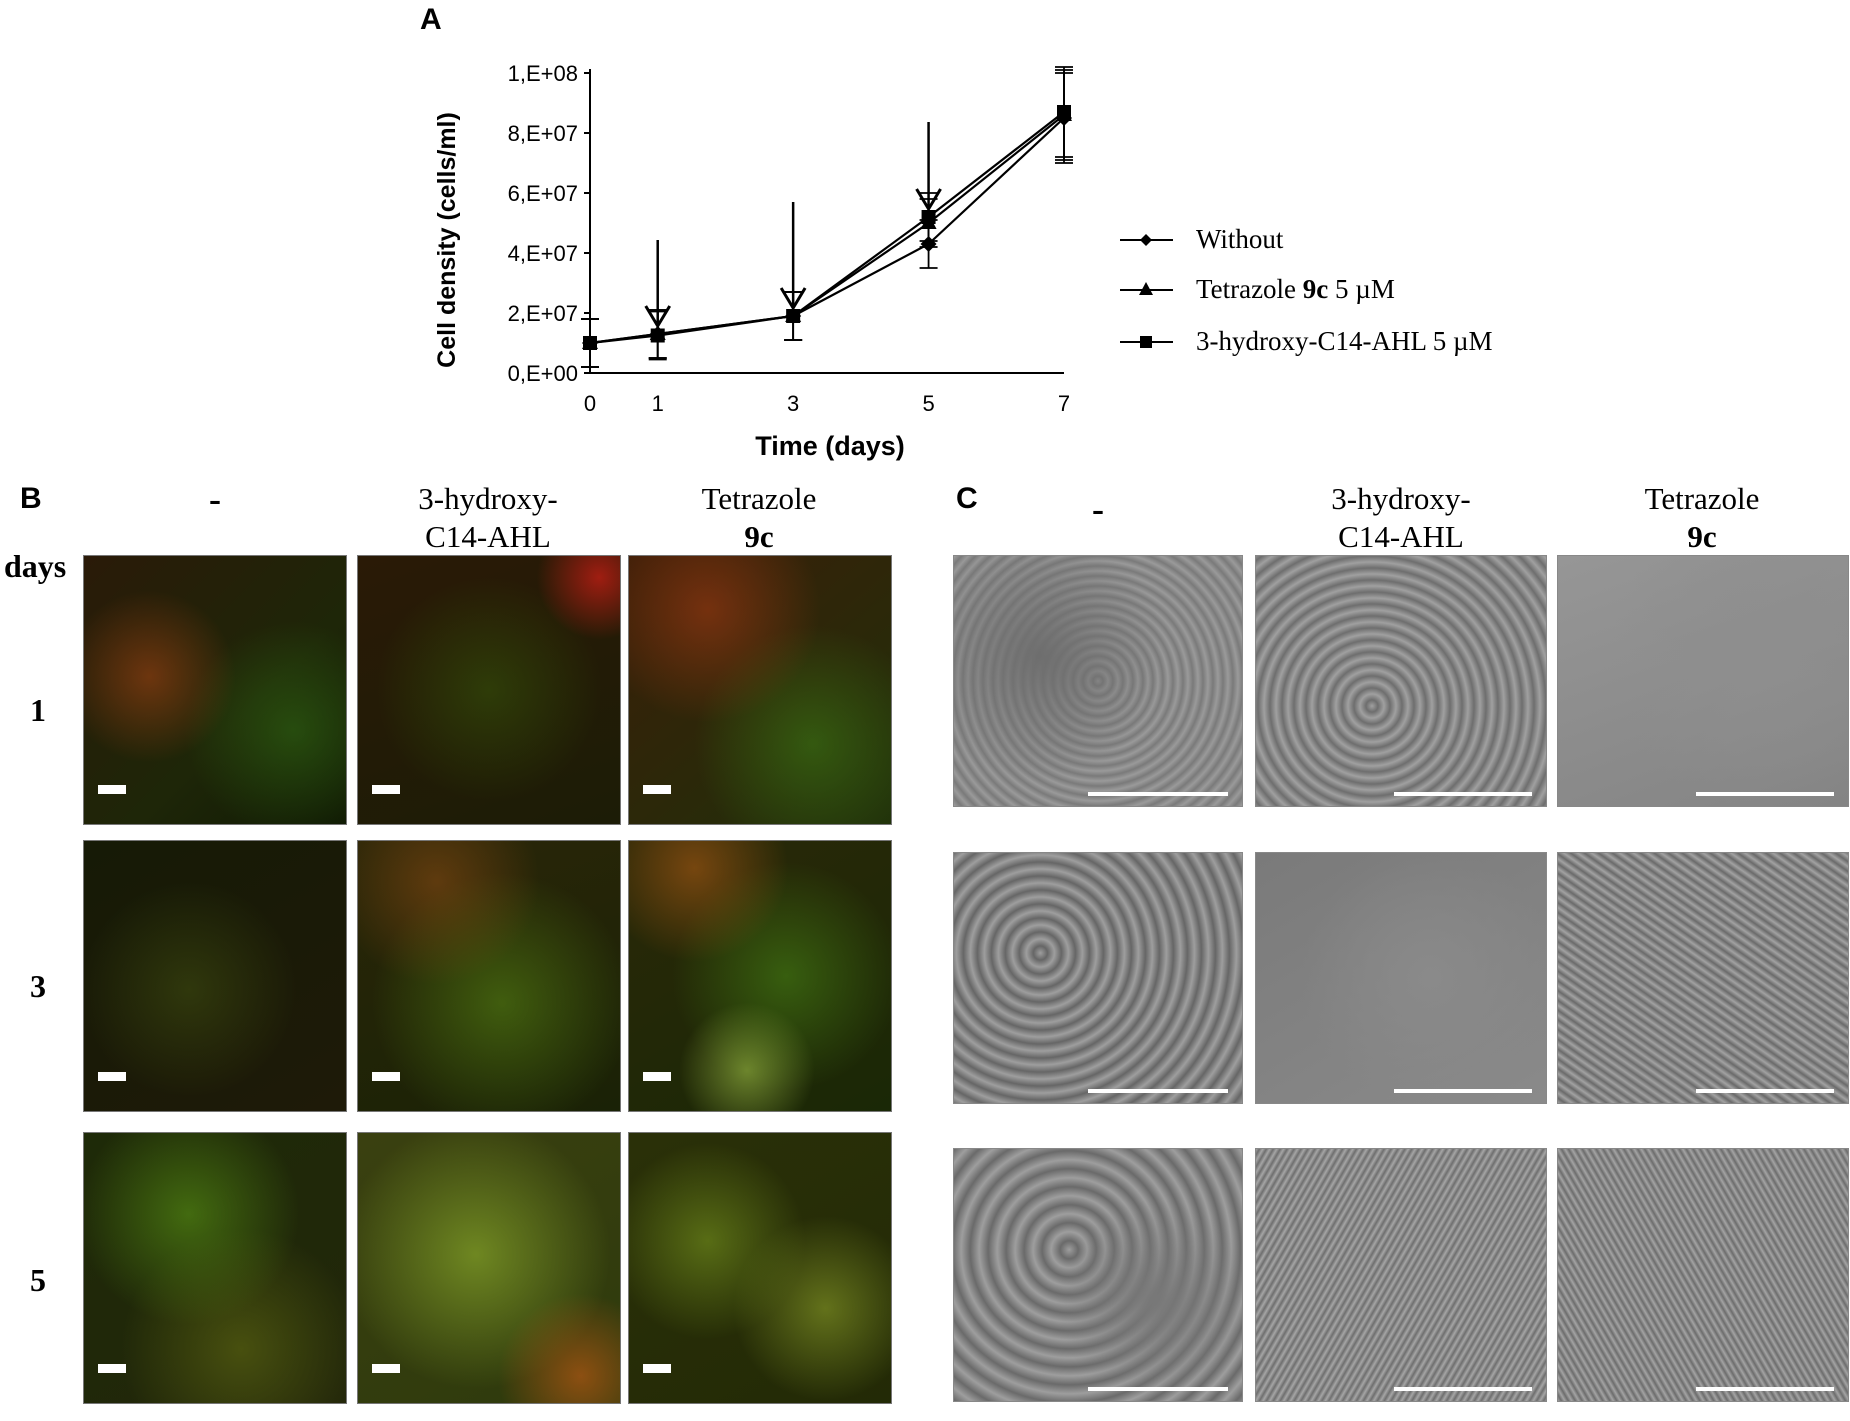 The height and width of the screenshot is (1421, 1850). I want to click on x-tick-label: 0, so click(590, 403).